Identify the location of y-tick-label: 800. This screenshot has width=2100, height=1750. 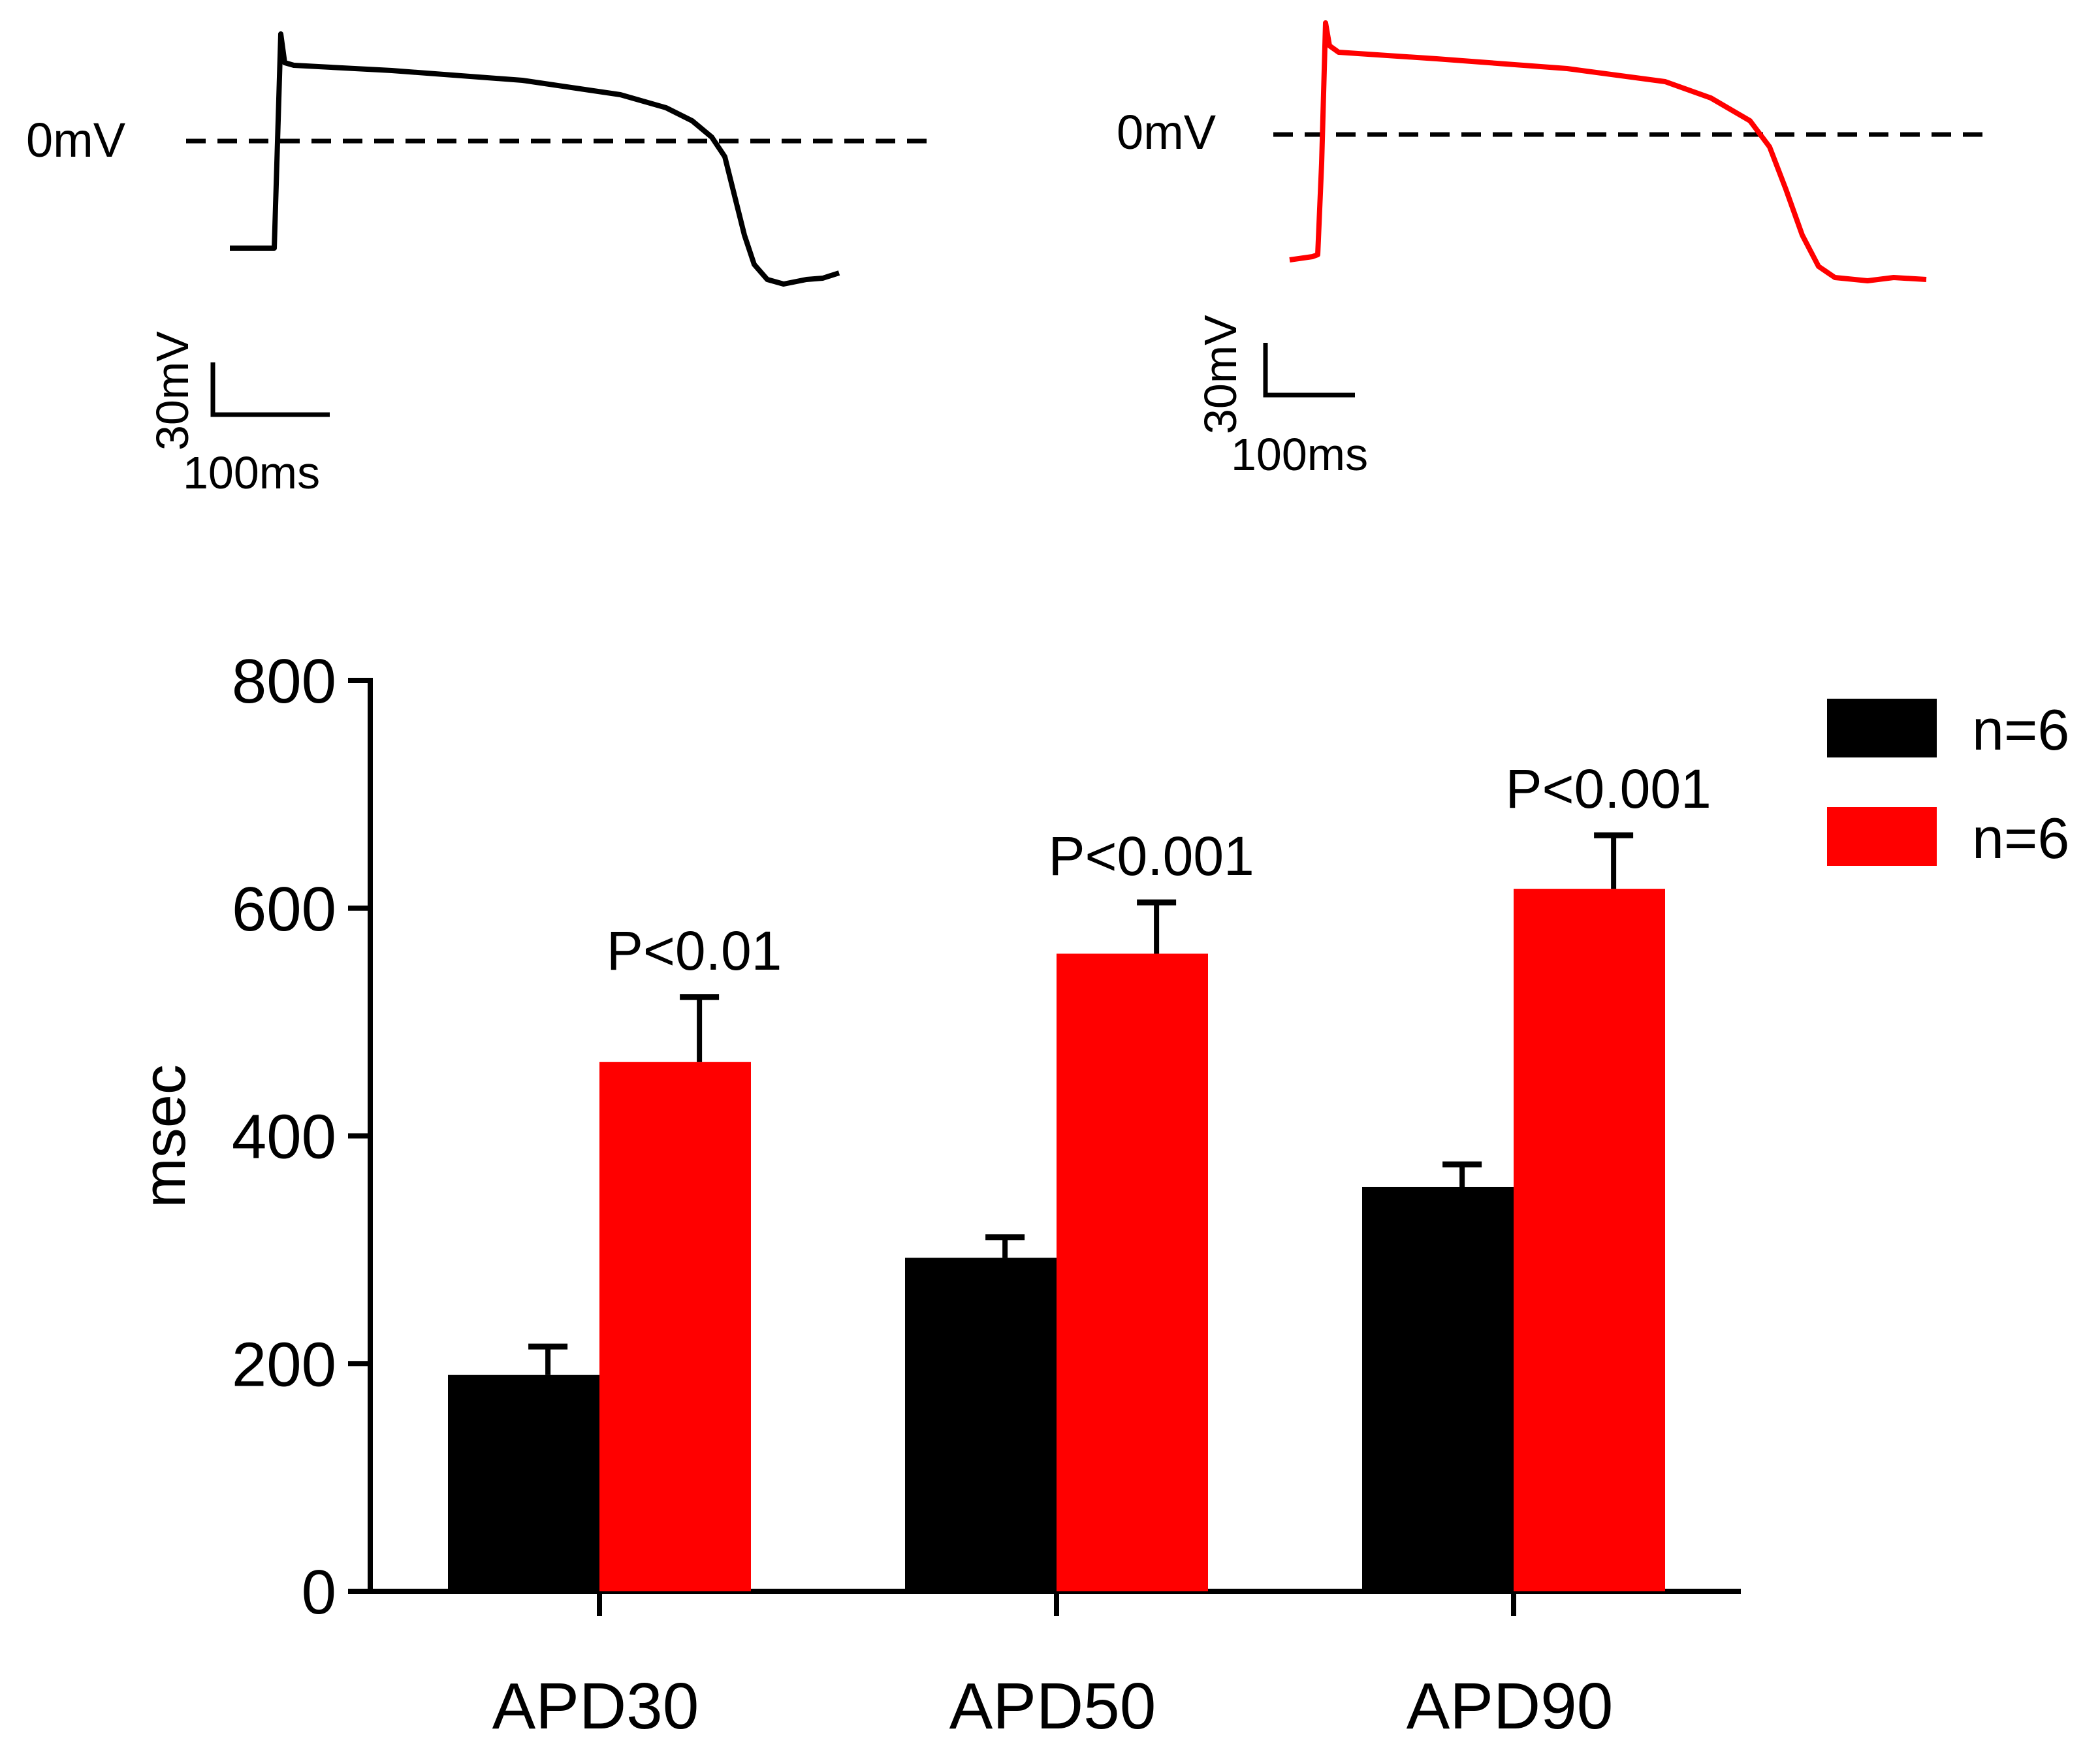
(284, 681).